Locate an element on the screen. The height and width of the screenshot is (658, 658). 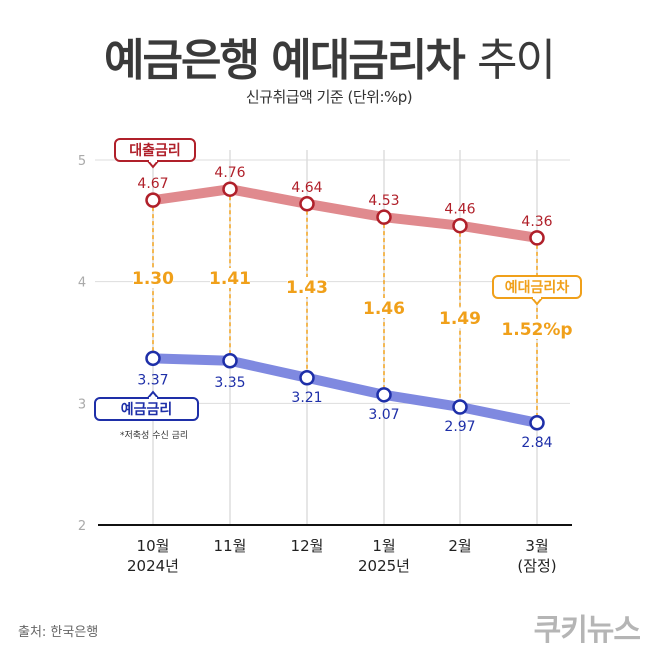
page-title: 예금은행 예대금리차 추이 is located at coordinates (329, 56).